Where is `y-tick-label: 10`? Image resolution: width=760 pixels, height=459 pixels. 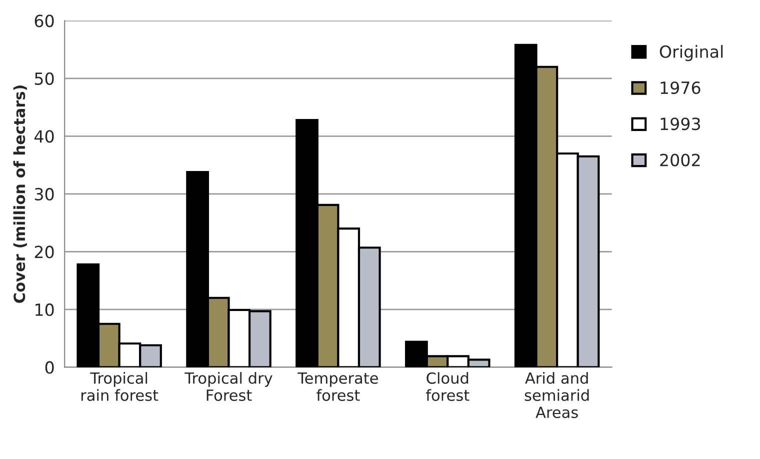 y-tick-label: 10 is located at coordinates (45, 309).